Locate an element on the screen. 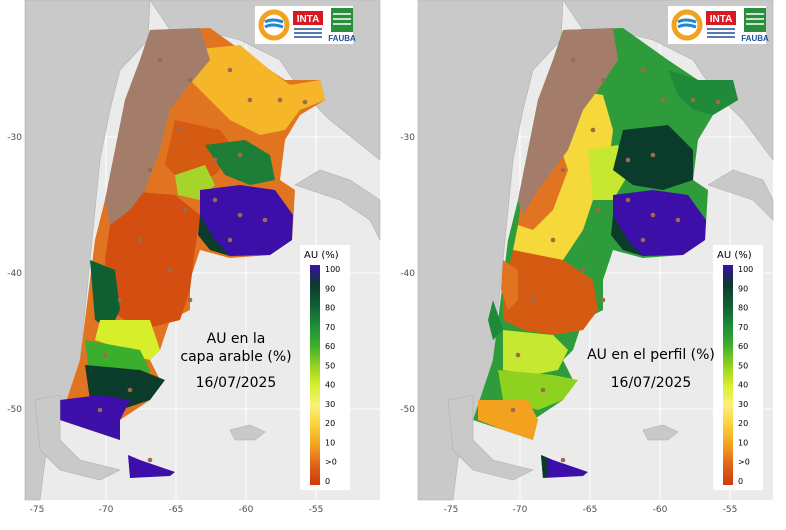 The width and height of the screenshot is (786, 530). annotation-line: AU en el perfil (%) is located at coordinates (651, 355).